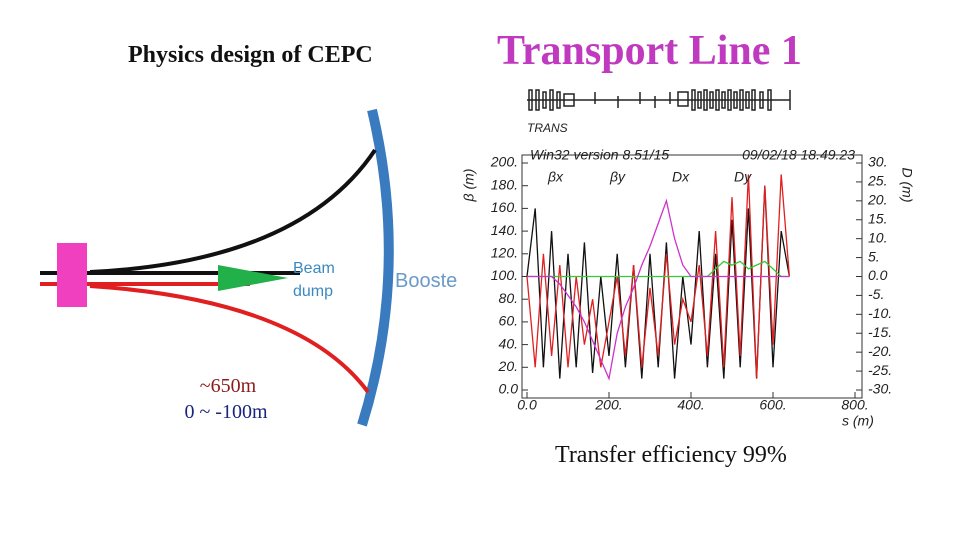 The width and height of the screenshot is (960, 540). What do you see at coordinates (743, 177) in the screenshot?
I see `legend-entry: Dy` at bounding box center [743, 177].